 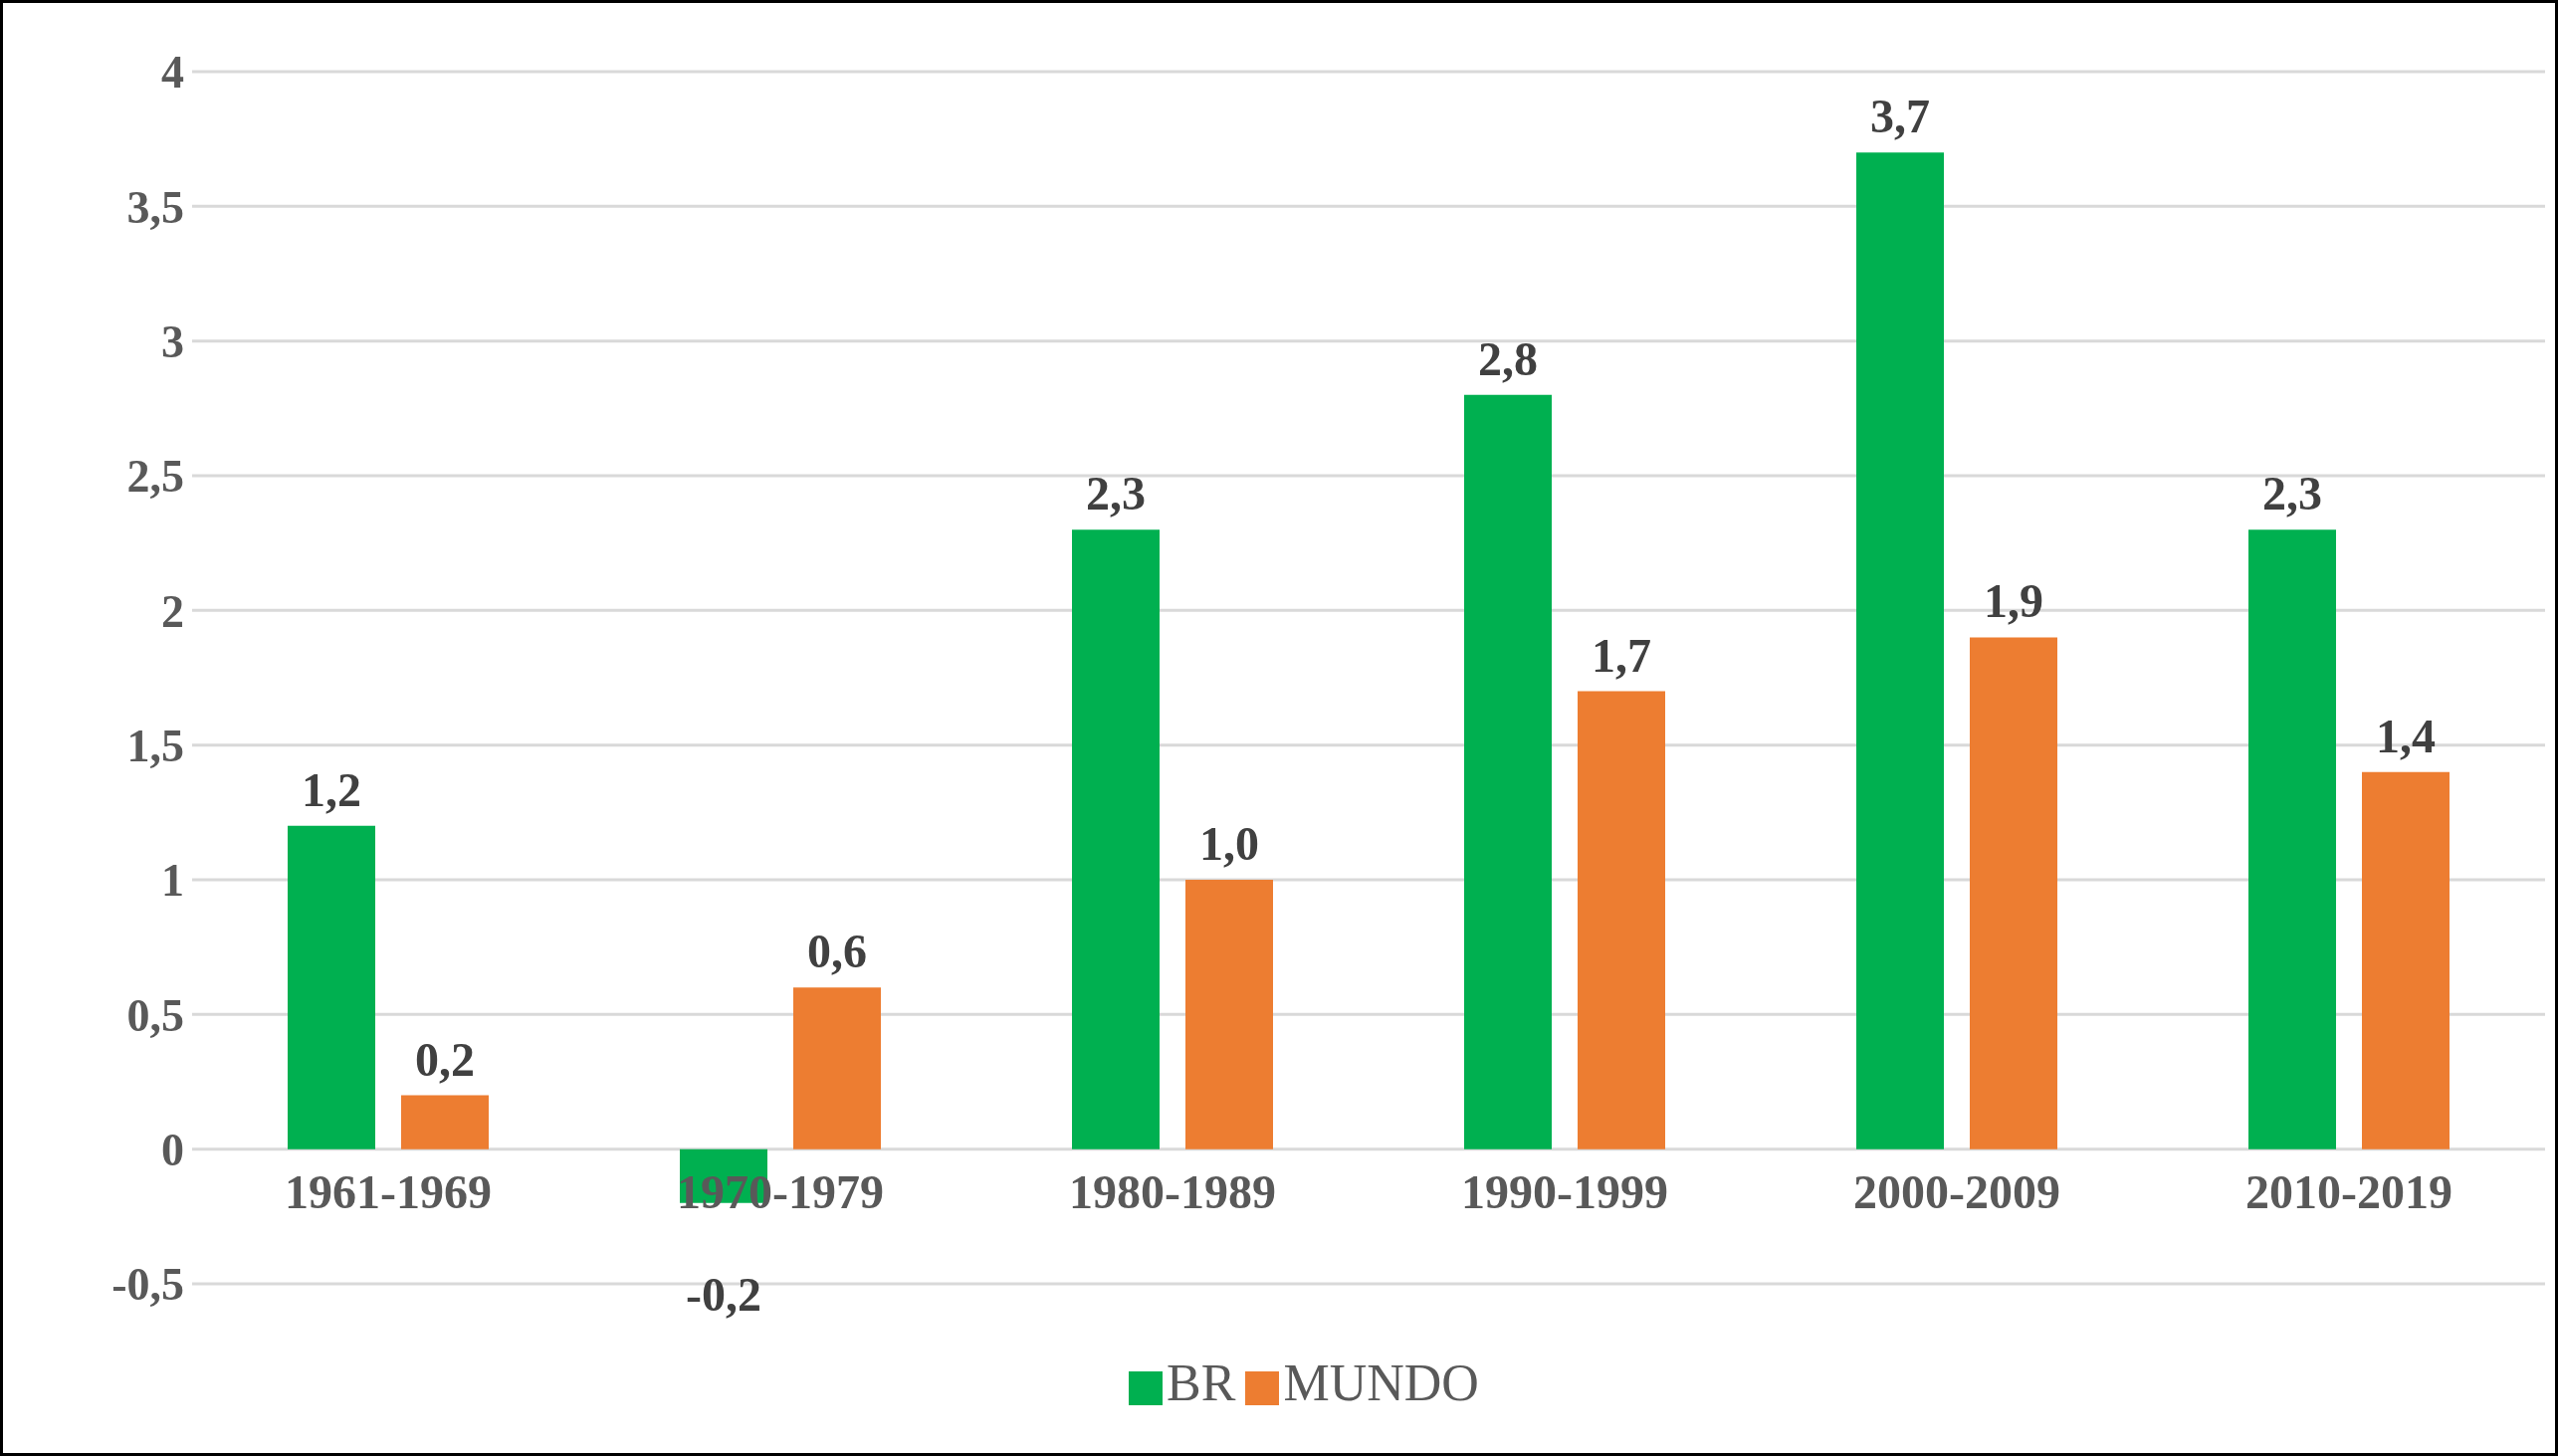 I want to click on y-tick-label: 2,5, so click(x=155, y=477).